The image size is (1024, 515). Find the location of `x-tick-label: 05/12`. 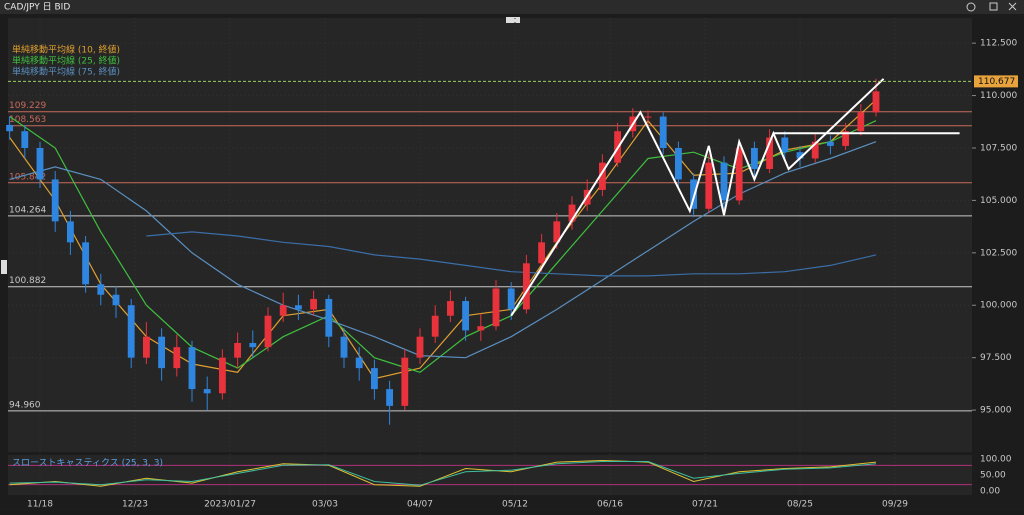

x-tick-label: 05/12 is located at coordinates (515, 505).